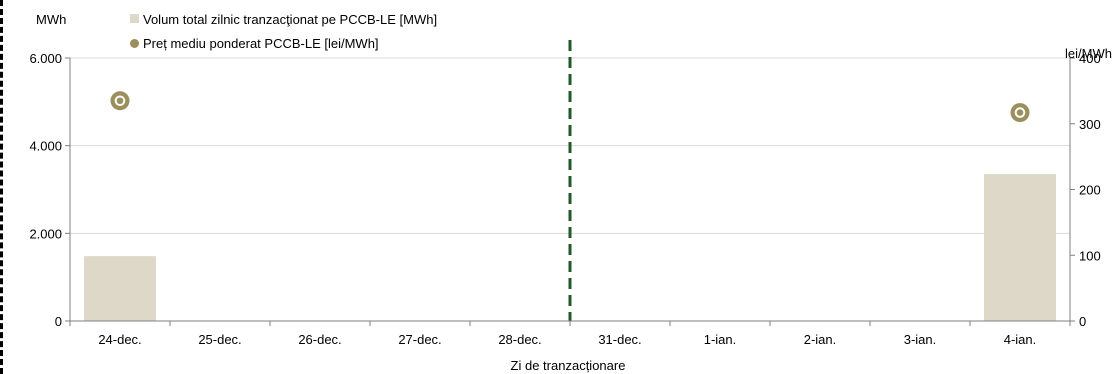 The height and width of the screenshot is (374, 1115). Describe the element at coordinates (1090, 124) in the screenshot. I see `right-tick-label-3: 300` at that location.